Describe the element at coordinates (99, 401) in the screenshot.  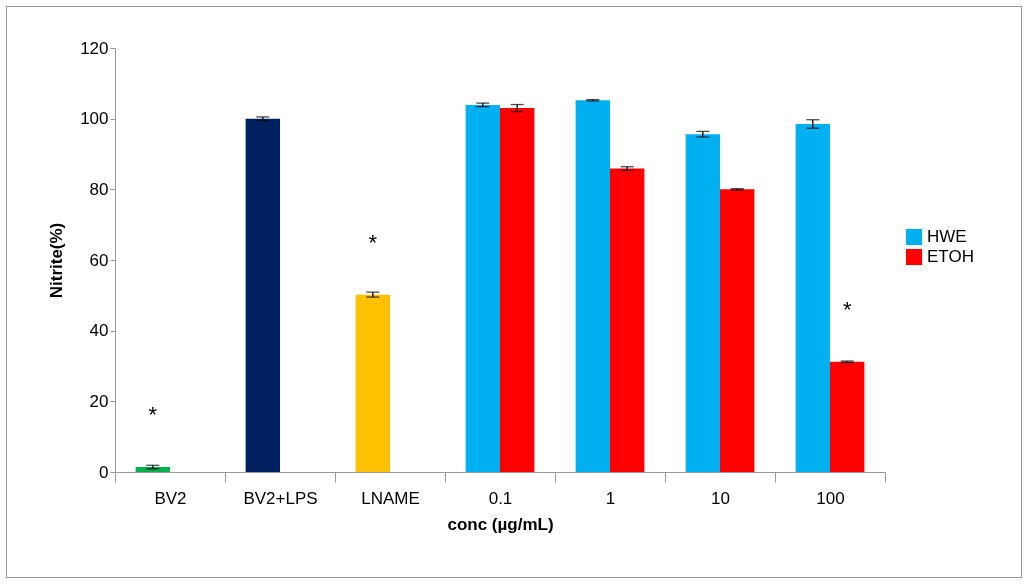
I see `y-tick-label: 20` at that location.